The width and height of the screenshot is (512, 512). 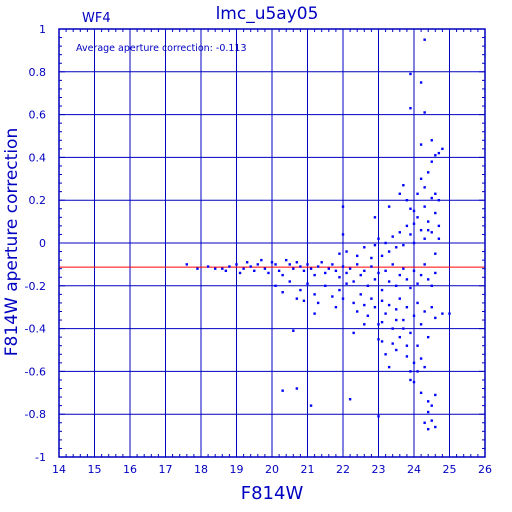 What do you see at coordinates (379, 469) in the screenshot?
I see `x-tick-label: 23` at bounding box center [379, 469].